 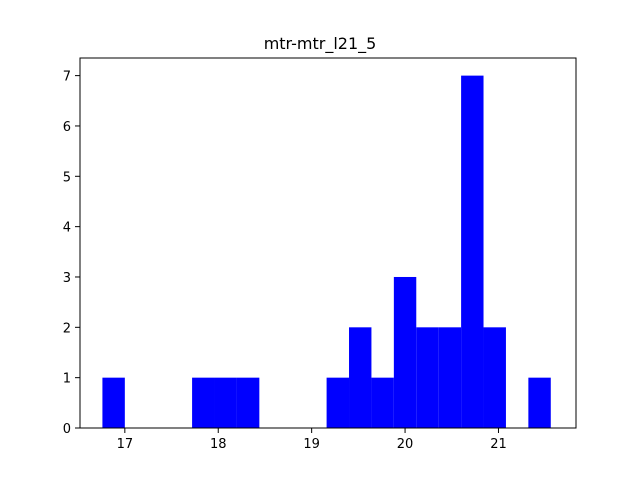 What do you see at coordinates (218, 444) in the screenshot?
I see `x-tick-label: 18` at bounding box center [218, 444].